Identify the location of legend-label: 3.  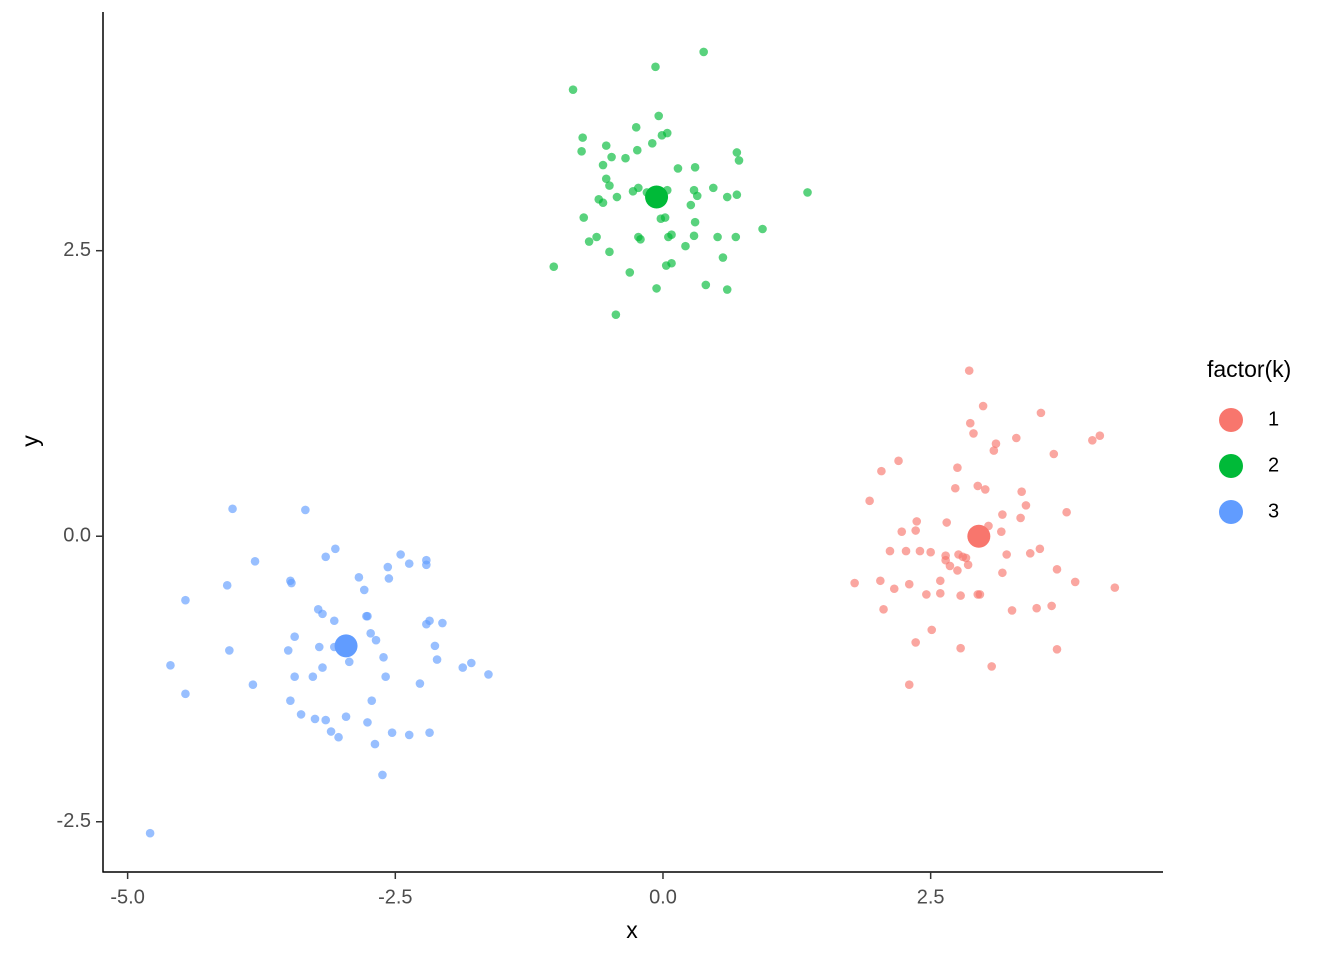
(1273, 511).